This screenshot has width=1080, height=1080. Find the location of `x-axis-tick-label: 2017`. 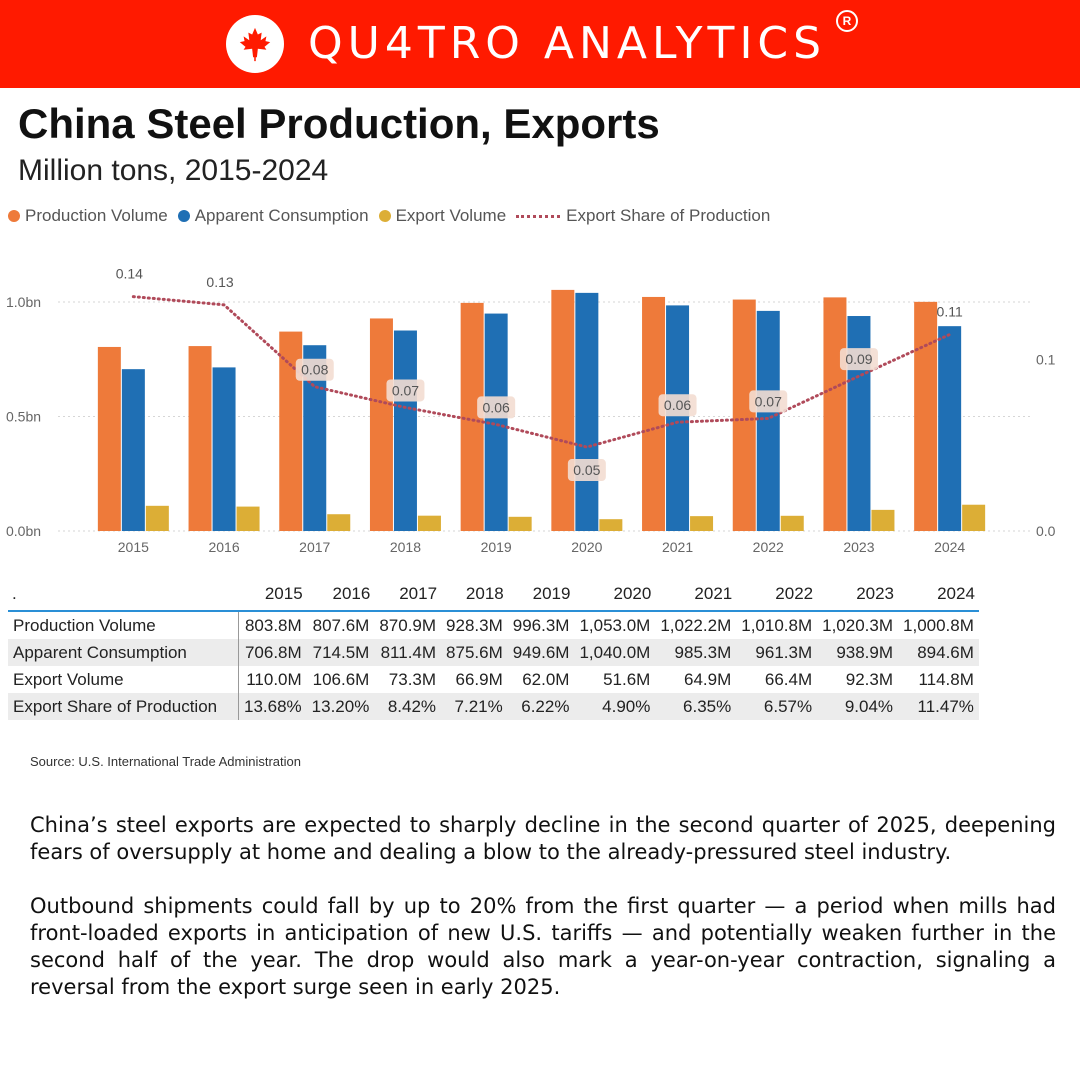

x-axis-tick-label: 2017 is located at coordinates (314, 547).